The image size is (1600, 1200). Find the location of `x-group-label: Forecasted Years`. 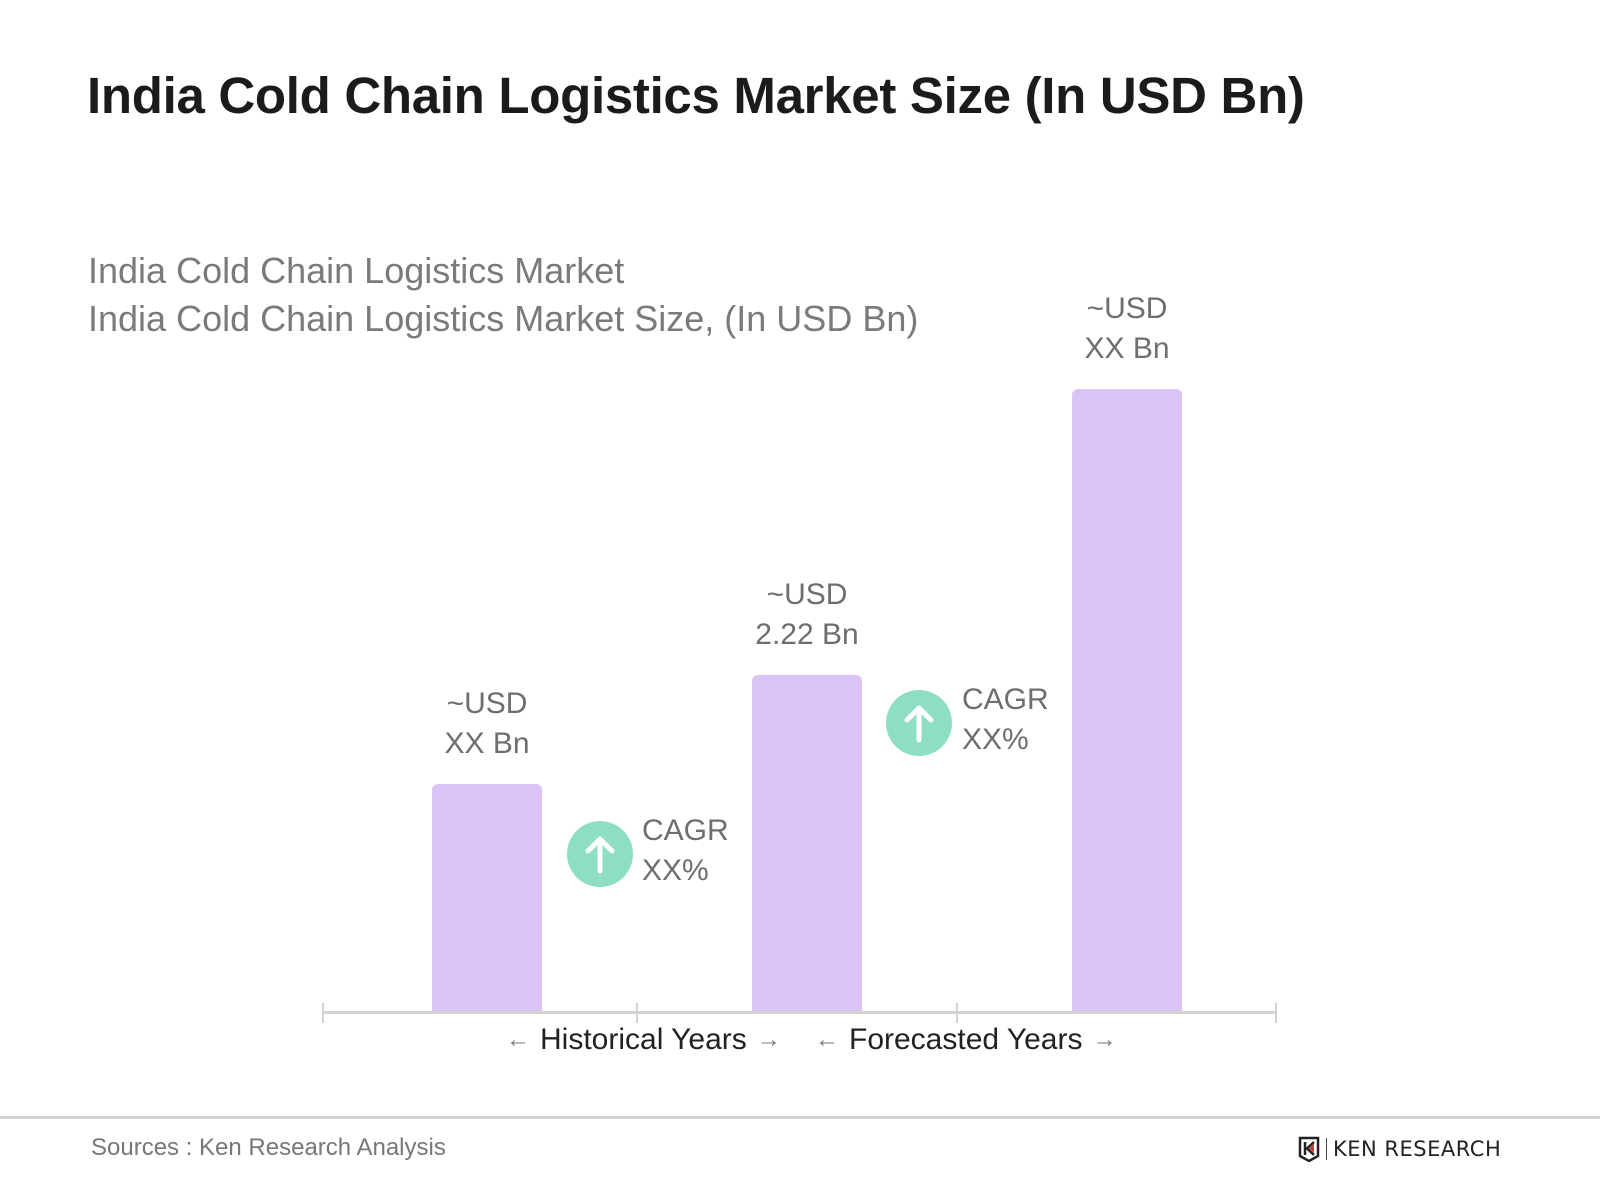

x-group-label: Forecasted Years is located at coordinates (966, 1039).